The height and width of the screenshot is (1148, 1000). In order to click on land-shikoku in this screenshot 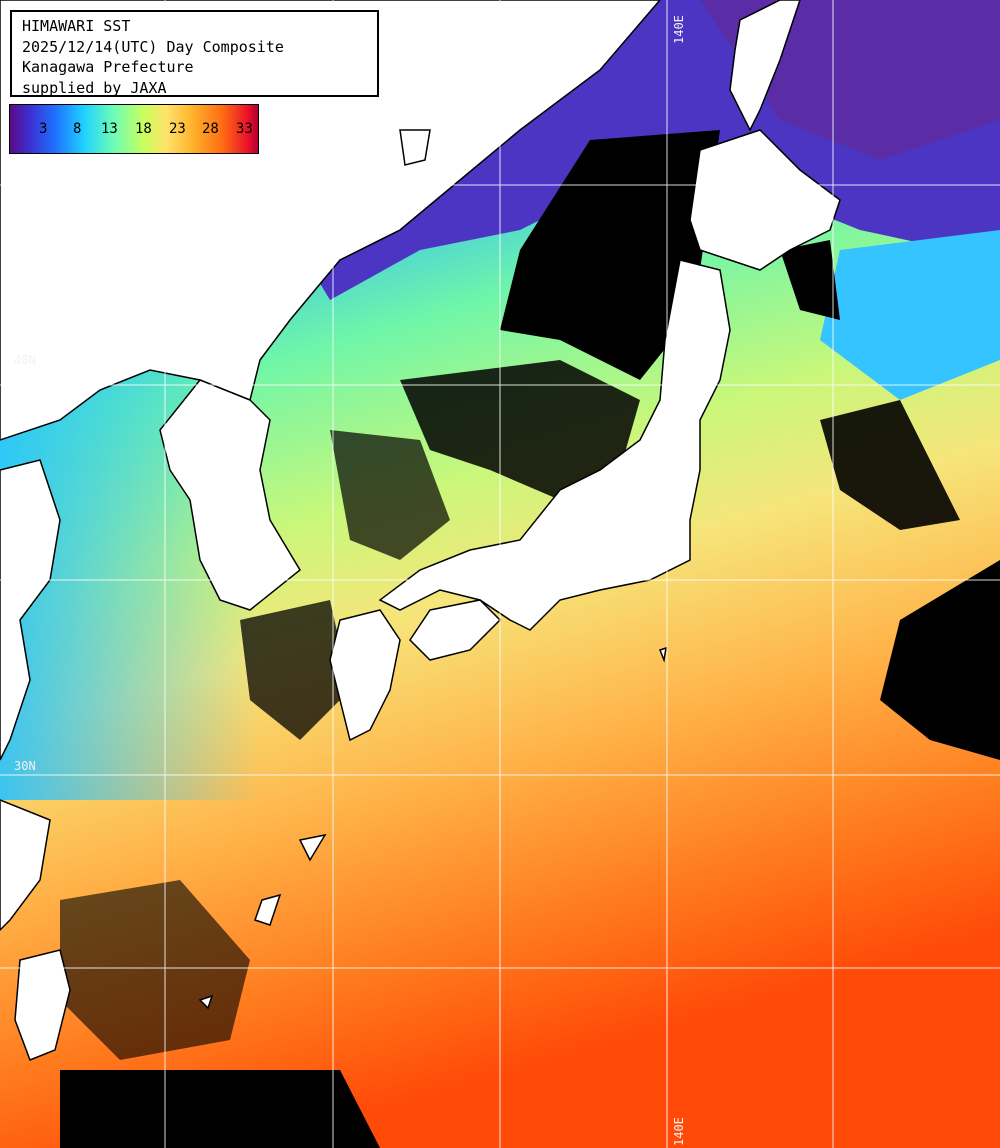, I will do `click(455, 630)`.